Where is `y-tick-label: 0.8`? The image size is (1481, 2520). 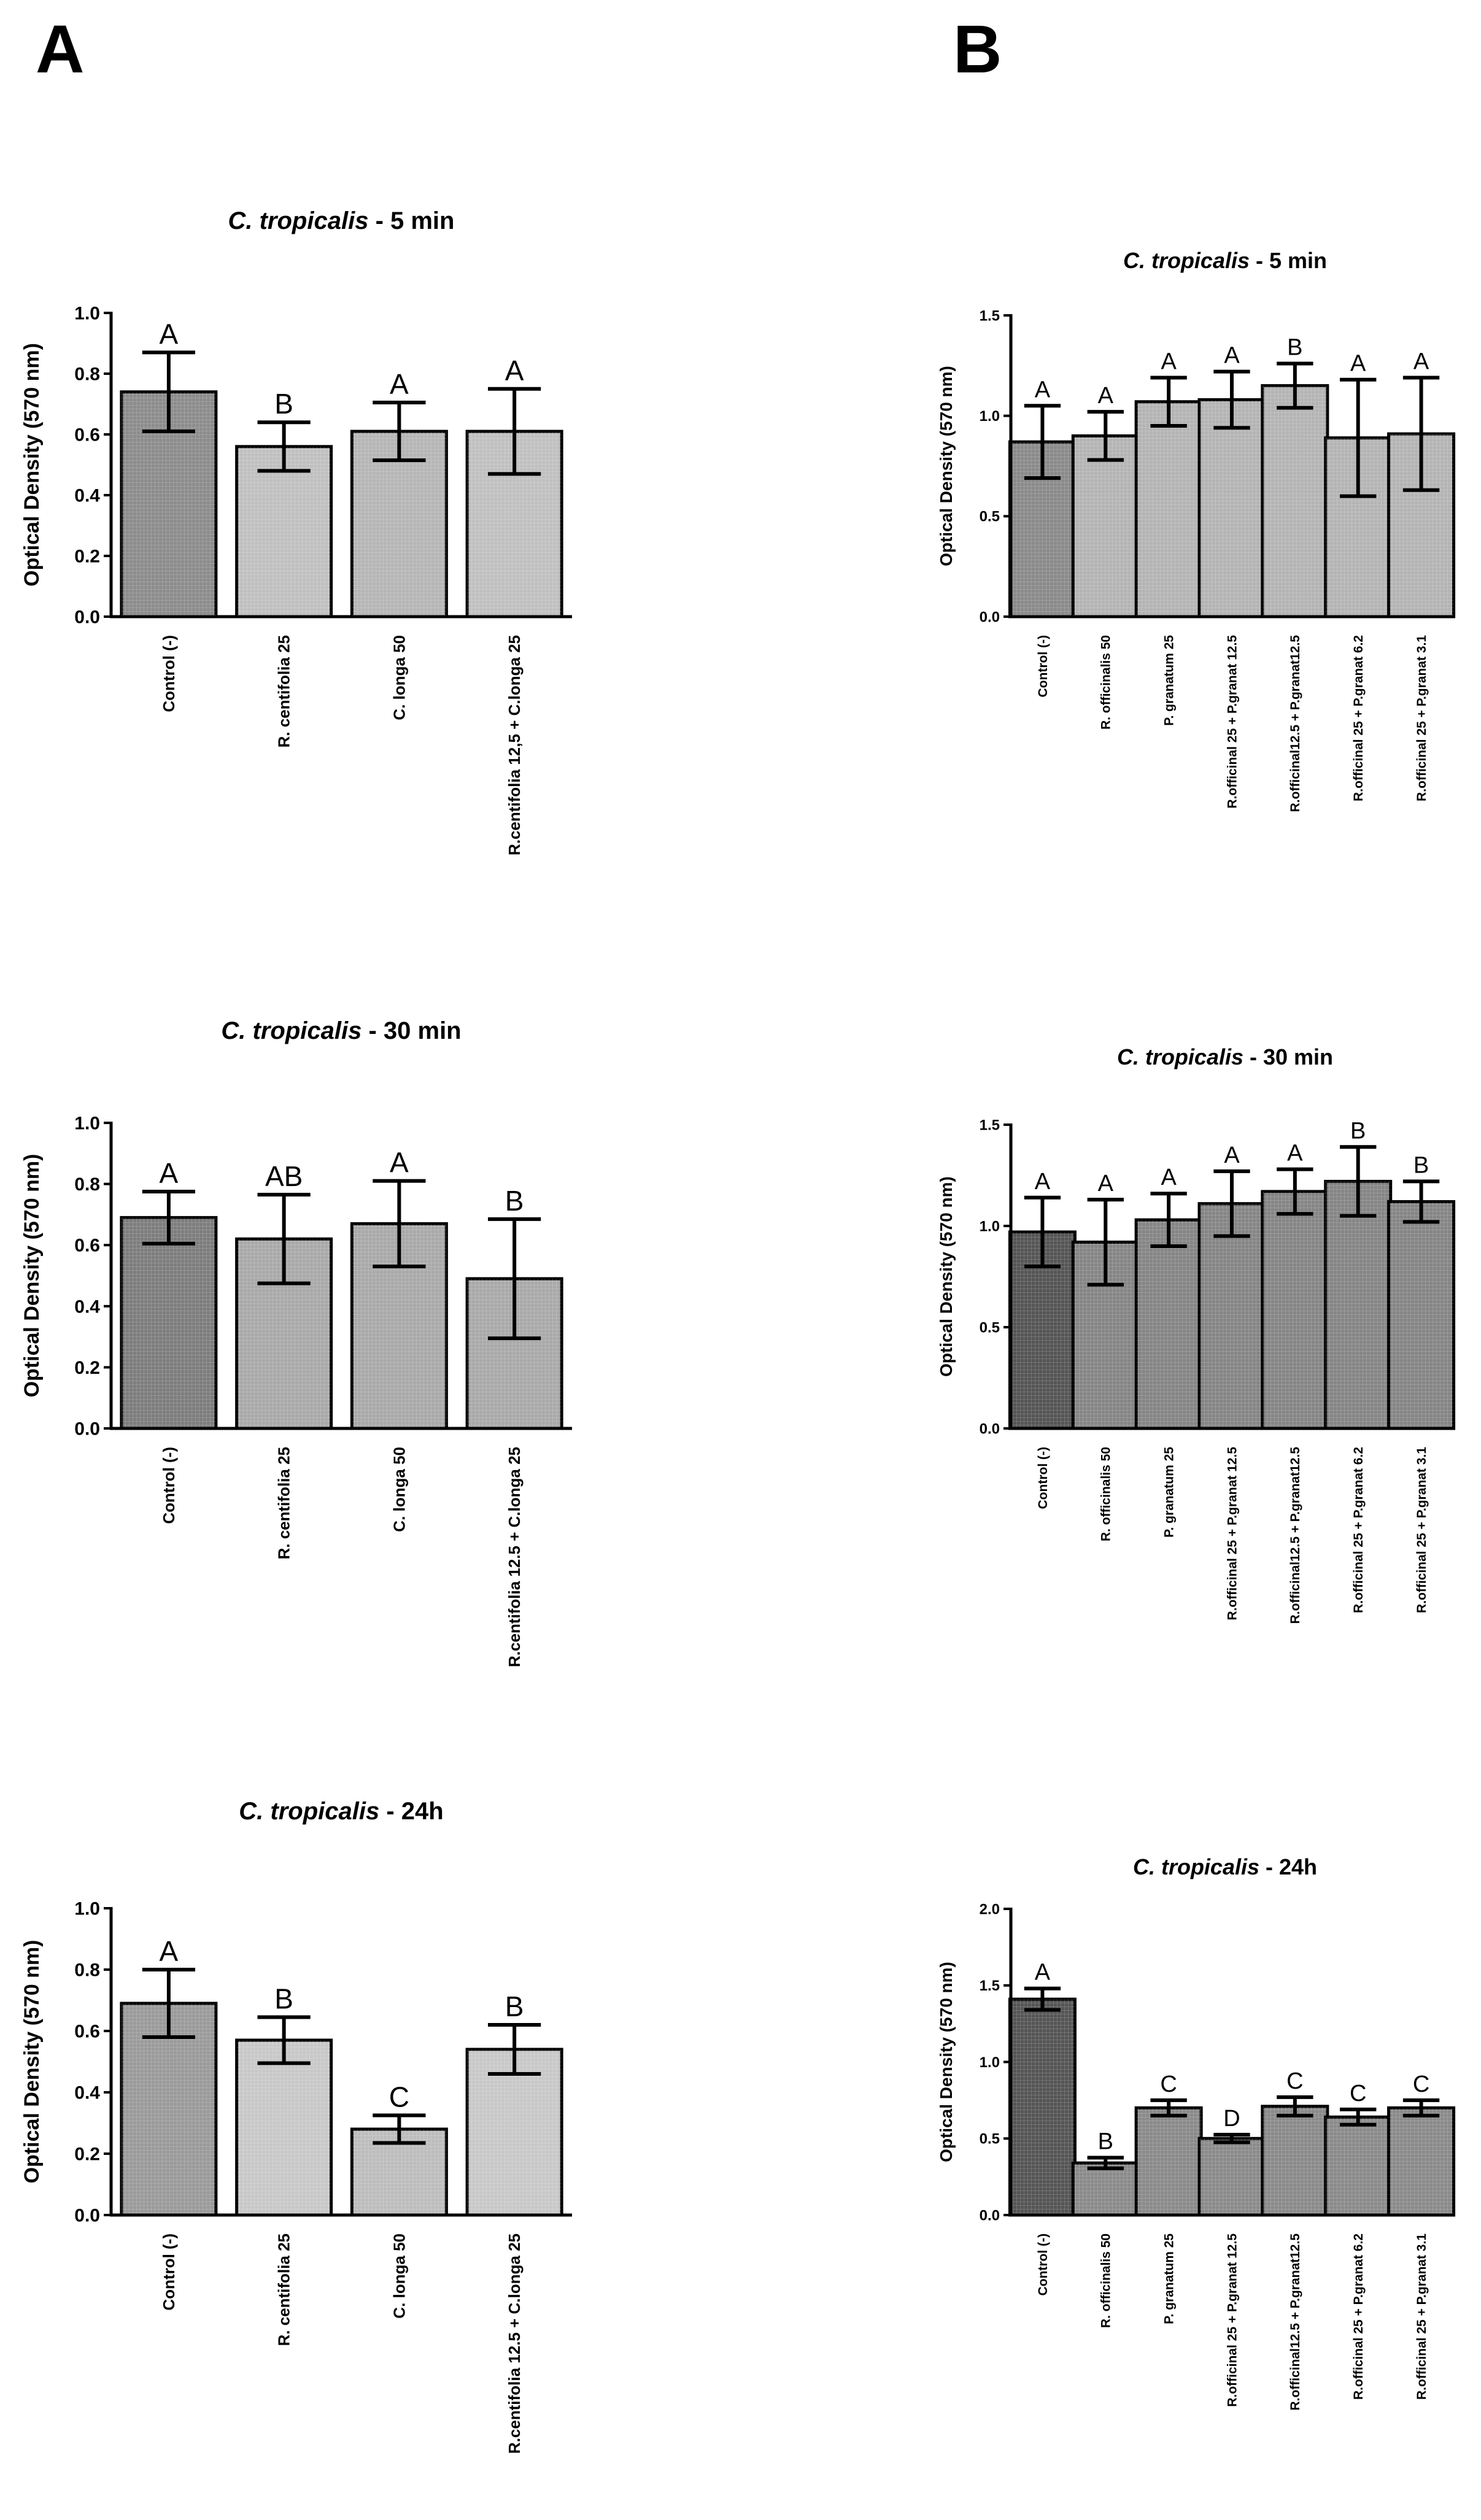 y-tick-label: 0.8 is located at coordinates (87, 374).